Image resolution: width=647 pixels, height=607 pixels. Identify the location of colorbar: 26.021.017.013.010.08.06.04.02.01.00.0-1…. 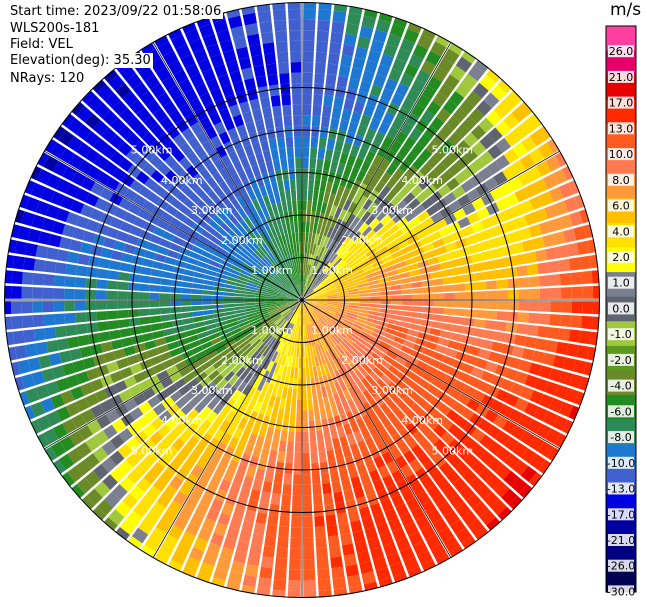
(621, 311).